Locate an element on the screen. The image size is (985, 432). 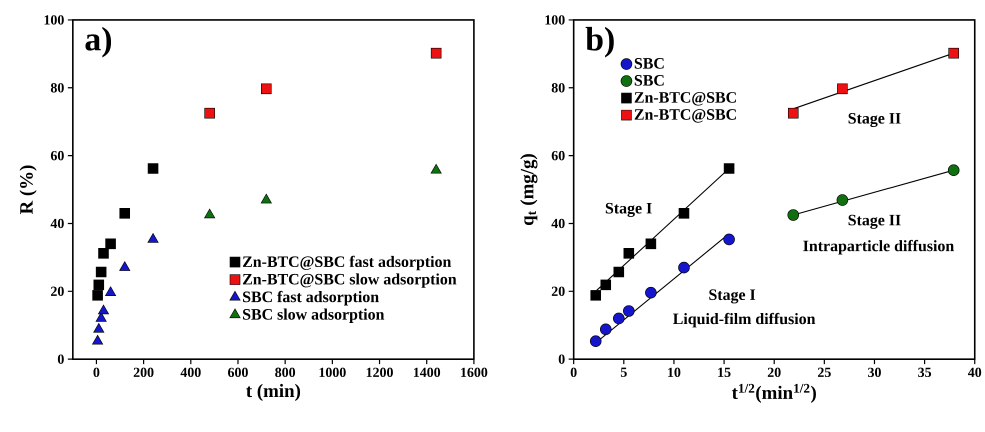
legend-label: SBC fast adsorption is located at coordinates (311, 298).